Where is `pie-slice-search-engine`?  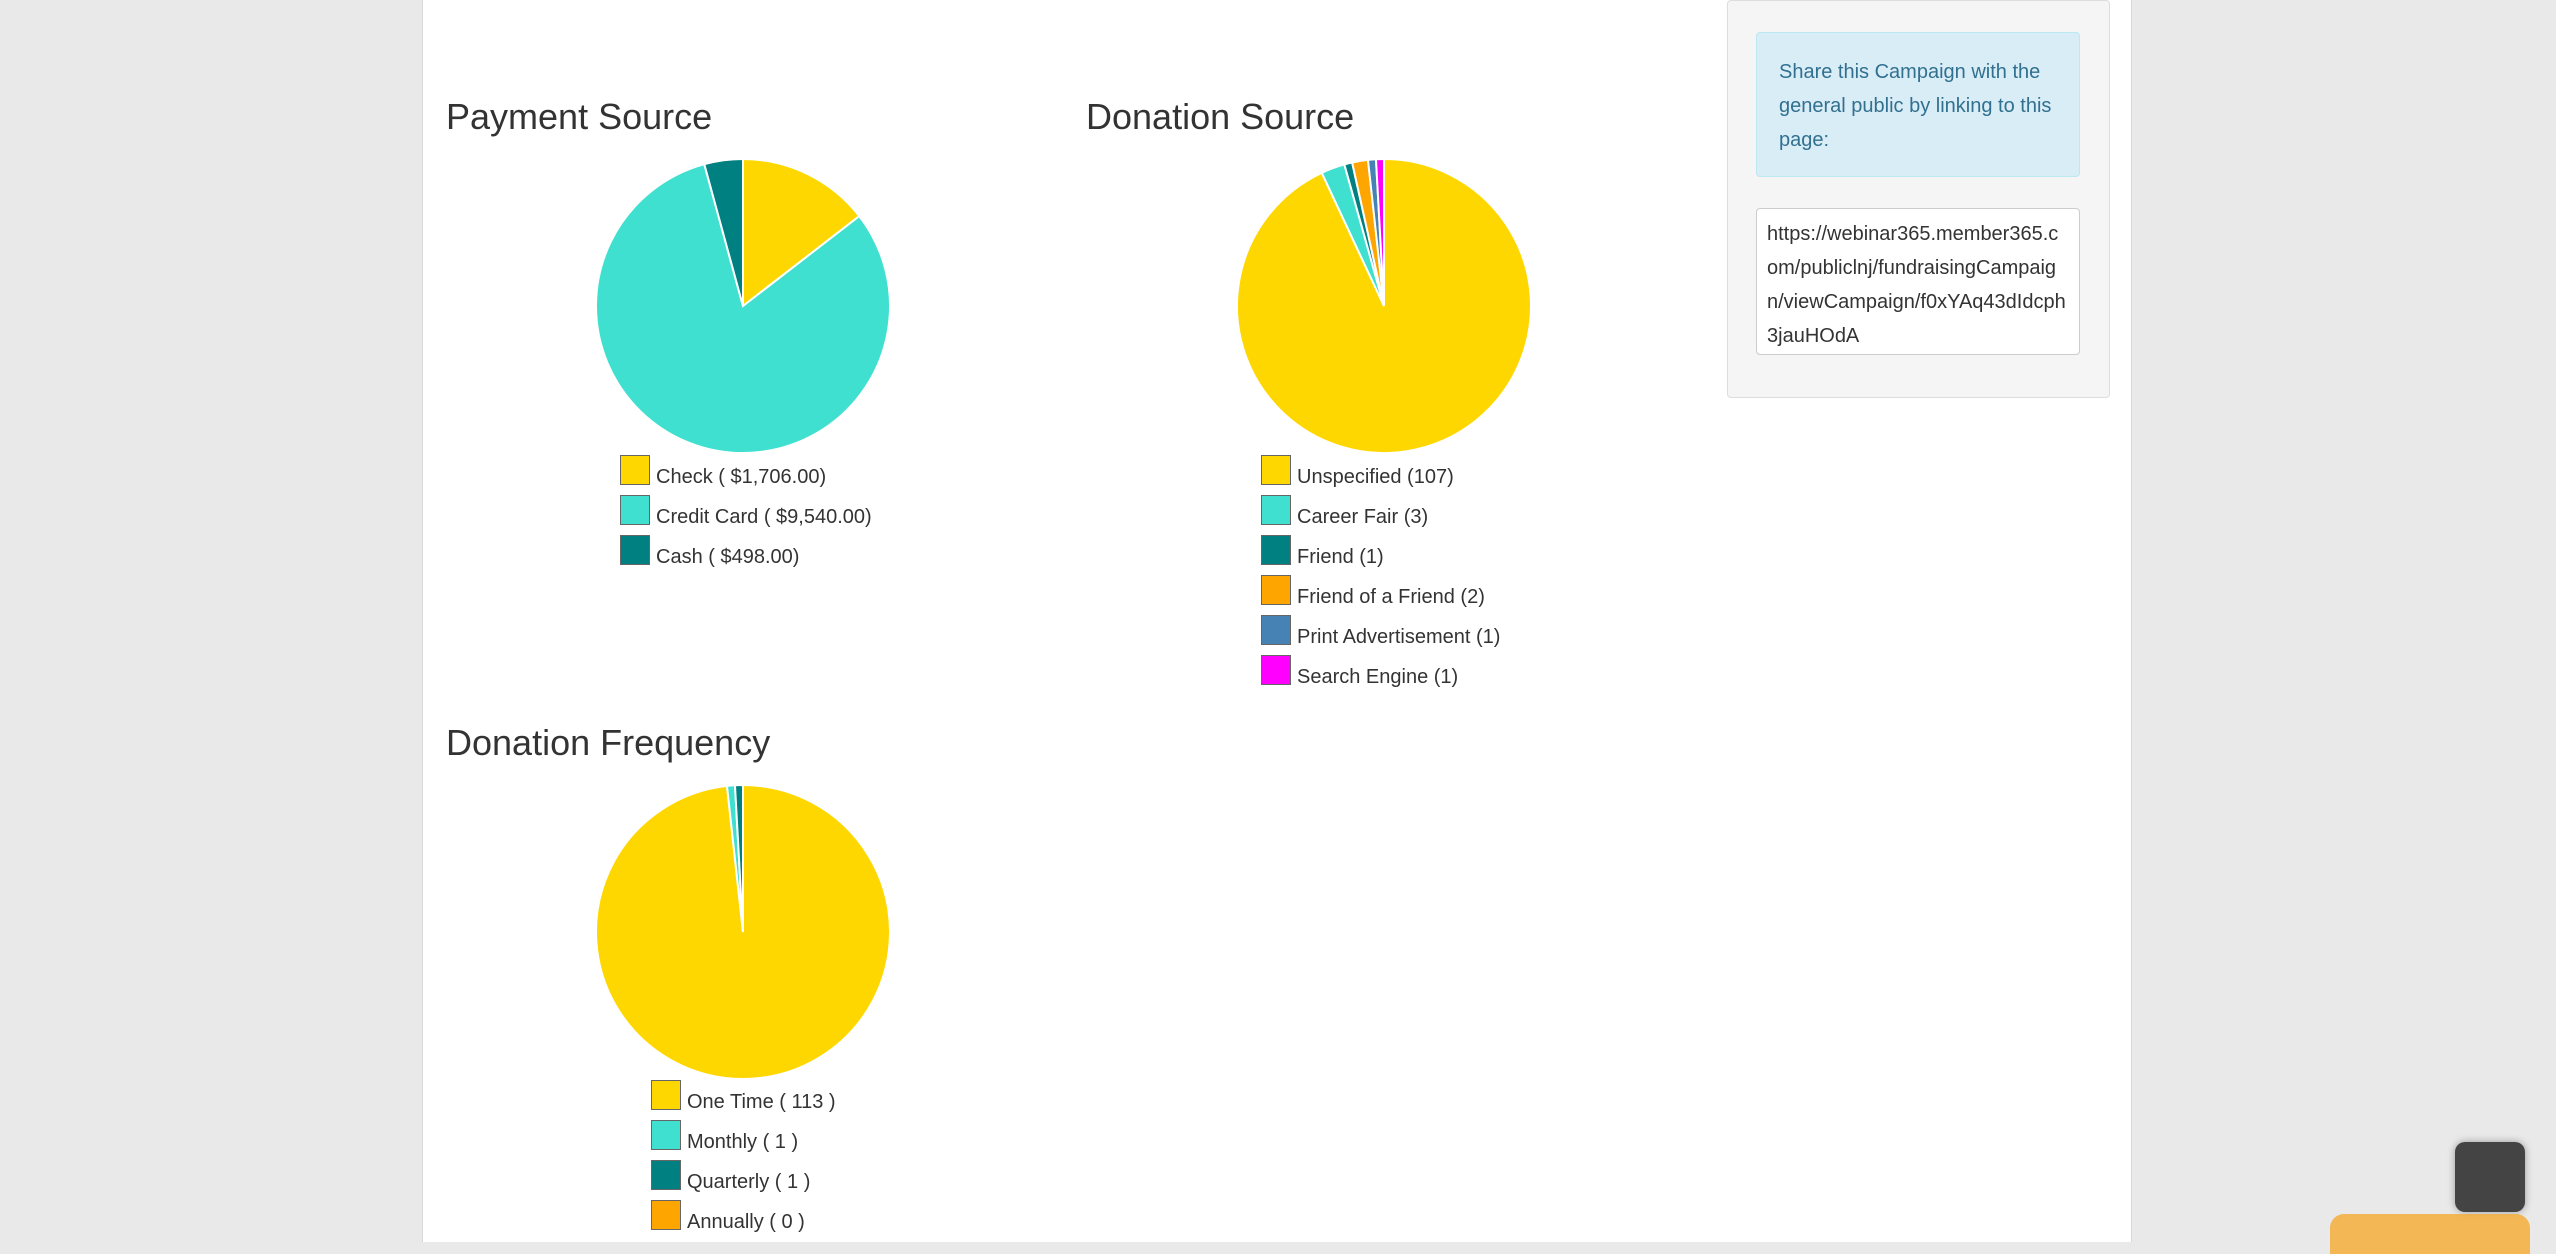
pie-slice-search-engine is located at coordinates (1379, 232).